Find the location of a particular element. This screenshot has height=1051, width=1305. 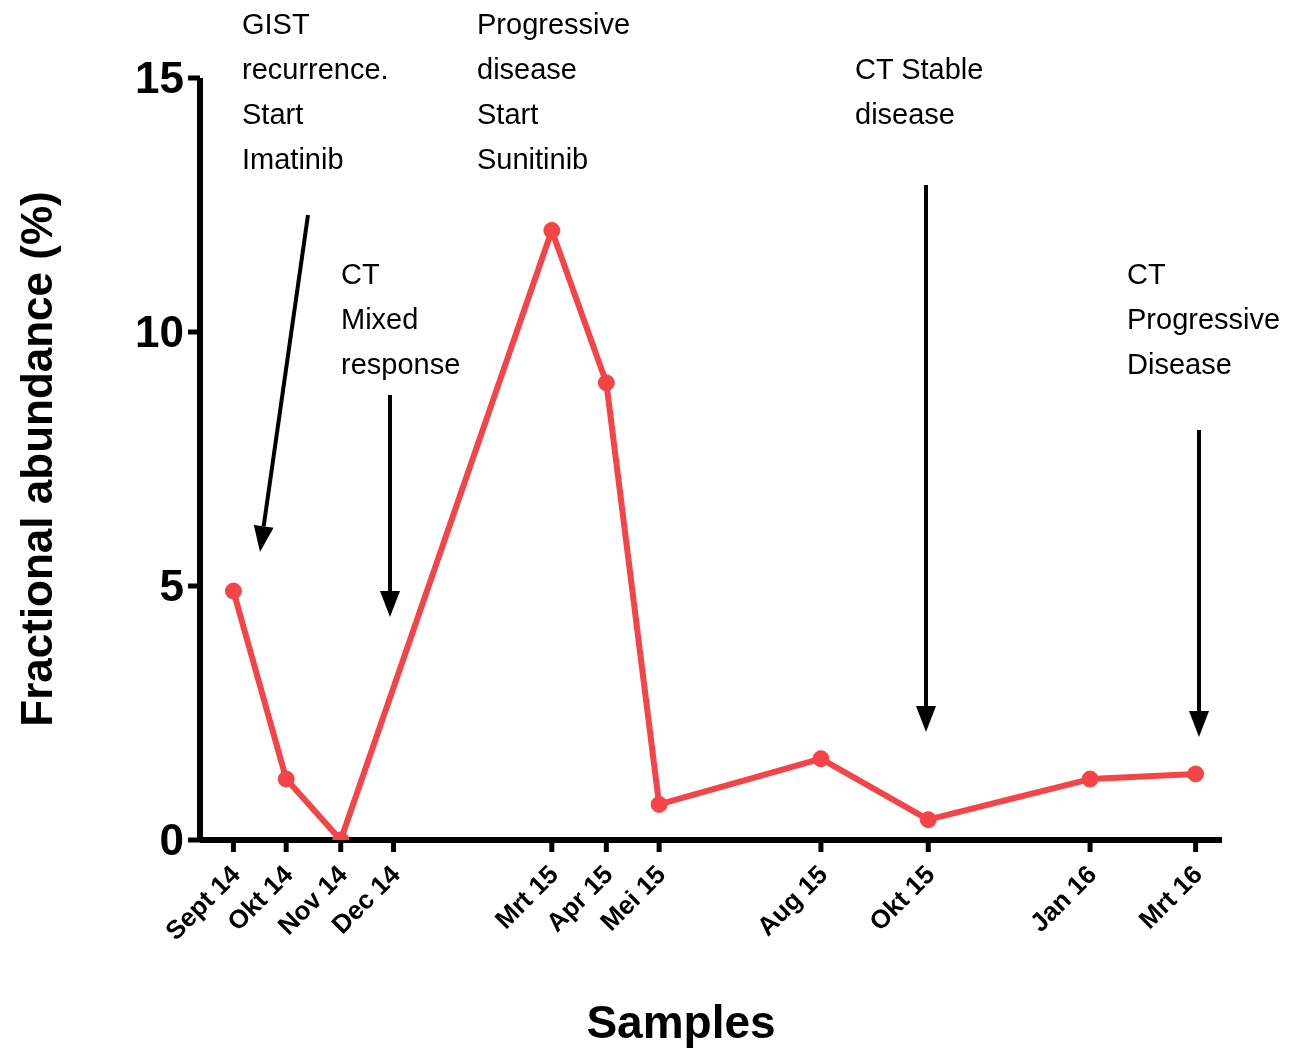

y-tick-label: 0 is located at coordinates (171, 839).